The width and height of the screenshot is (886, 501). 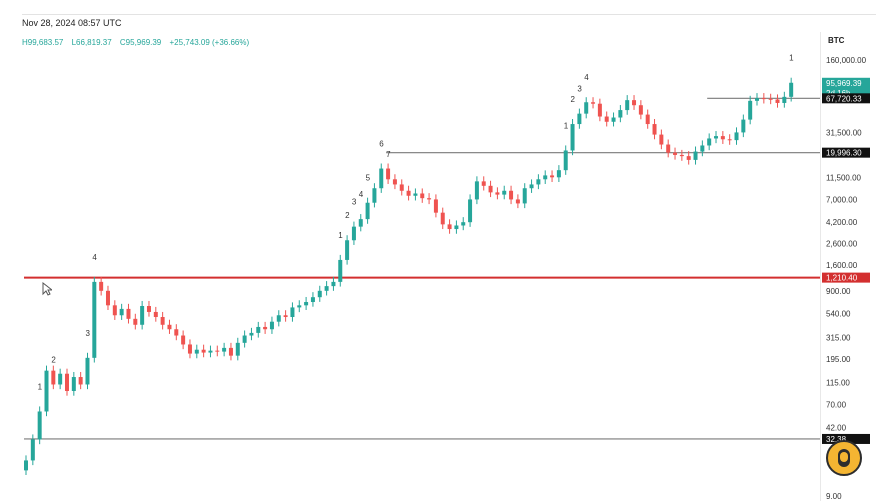 I want to click on y-tick-label: 900.00, so click(x=838, y=291).